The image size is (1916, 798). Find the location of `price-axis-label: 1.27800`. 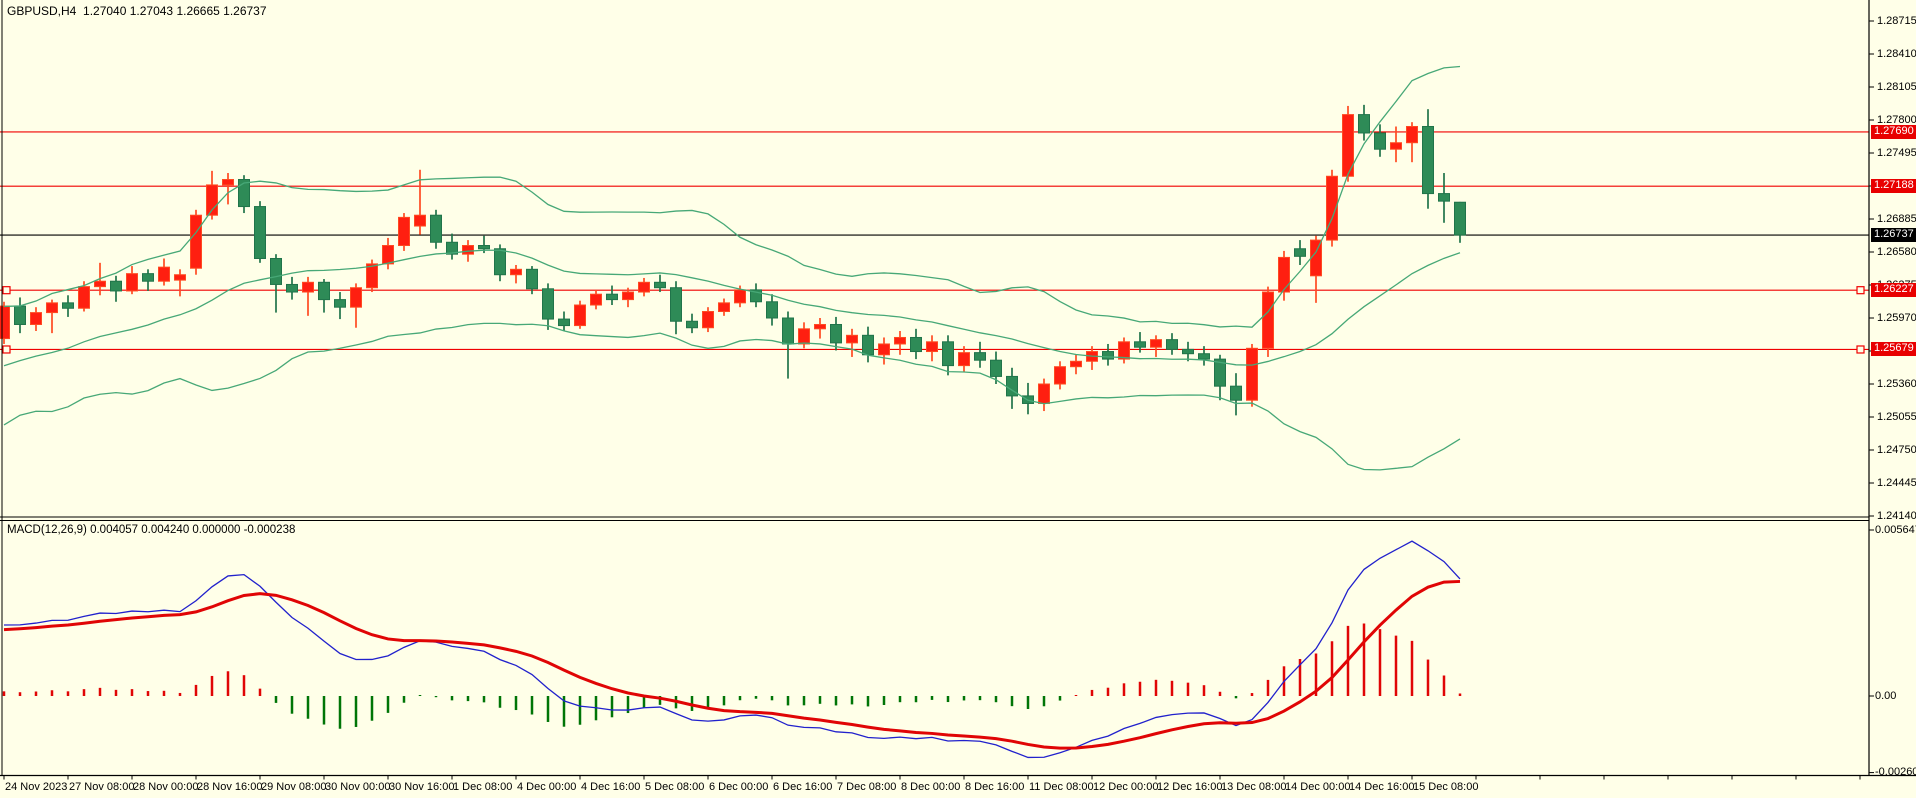

price-axis-label: 1.27800 is located at coordinates (1896, 119).